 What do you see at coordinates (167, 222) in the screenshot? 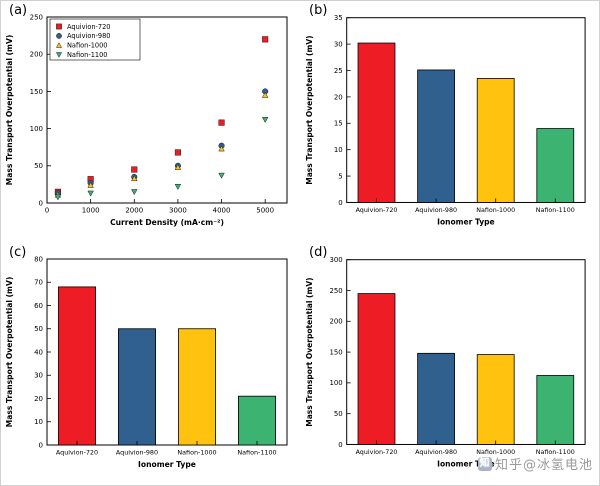
I see `svg-text: Current Density (mA·cm⁻²)` at bounding box center [167, 222].